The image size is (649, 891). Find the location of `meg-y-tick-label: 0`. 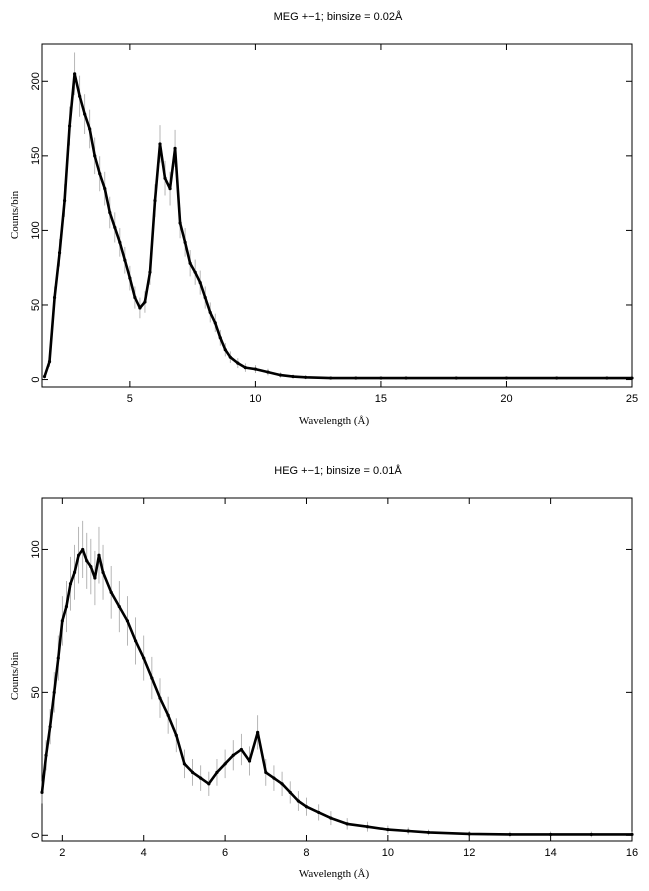

meg-y-tick-label: 0 is located at coordinates (36, 379).